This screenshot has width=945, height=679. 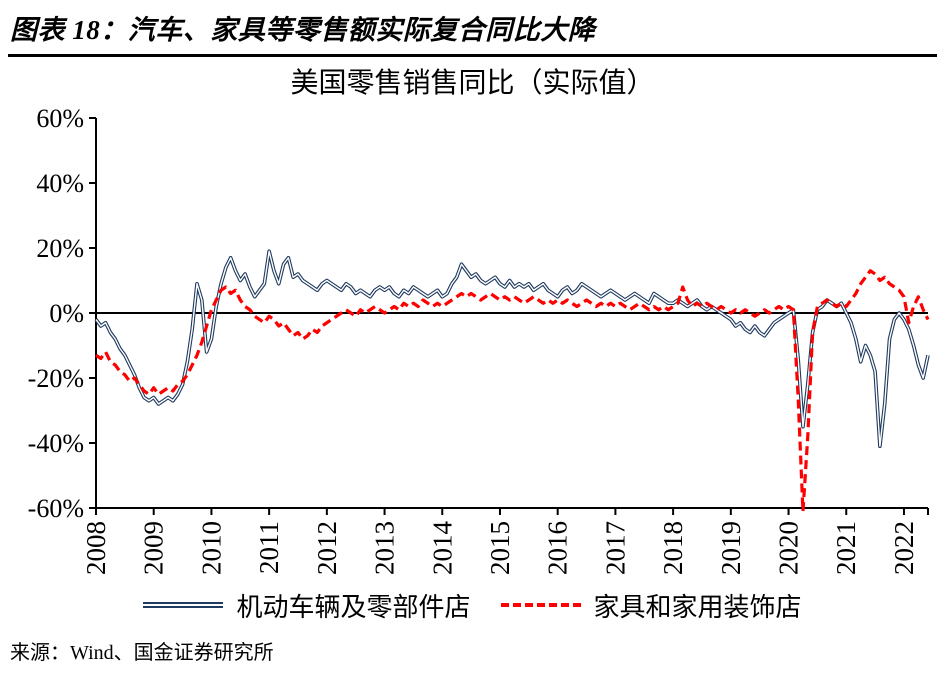 I want to click on legend-item-motor-vehicles: 机动车辆及零部件店, so click(x=307, y=605).